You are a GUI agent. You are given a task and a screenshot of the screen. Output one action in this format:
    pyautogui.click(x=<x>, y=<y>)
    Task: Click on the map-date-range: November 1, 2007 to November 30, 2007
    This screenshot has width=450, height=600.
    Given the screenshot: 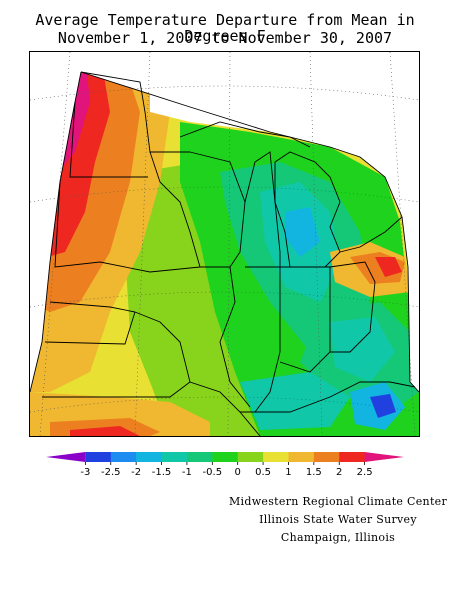 What is the action you would take?
    pyautogui.click(x=225, y=38)
    